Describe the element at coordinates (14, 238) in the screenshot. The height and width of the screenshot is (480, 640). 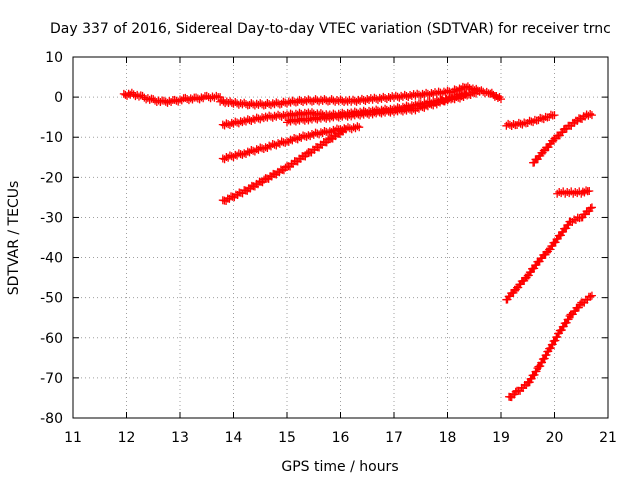
I see `y-axis-label: SDTVAR / TECUs` at that location.